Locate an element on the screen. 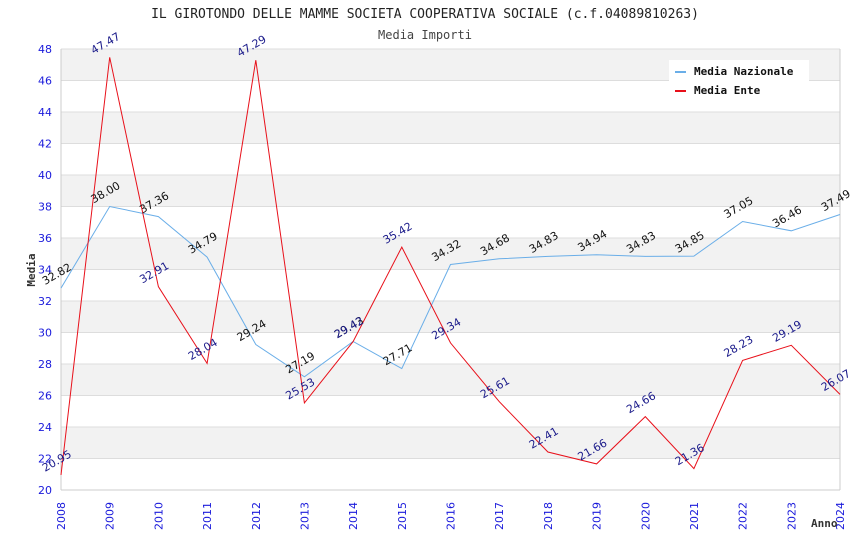 The height and width of the screenshot is (550, 850). x-tick-label: 2017 is located at coordinates (499, 516).